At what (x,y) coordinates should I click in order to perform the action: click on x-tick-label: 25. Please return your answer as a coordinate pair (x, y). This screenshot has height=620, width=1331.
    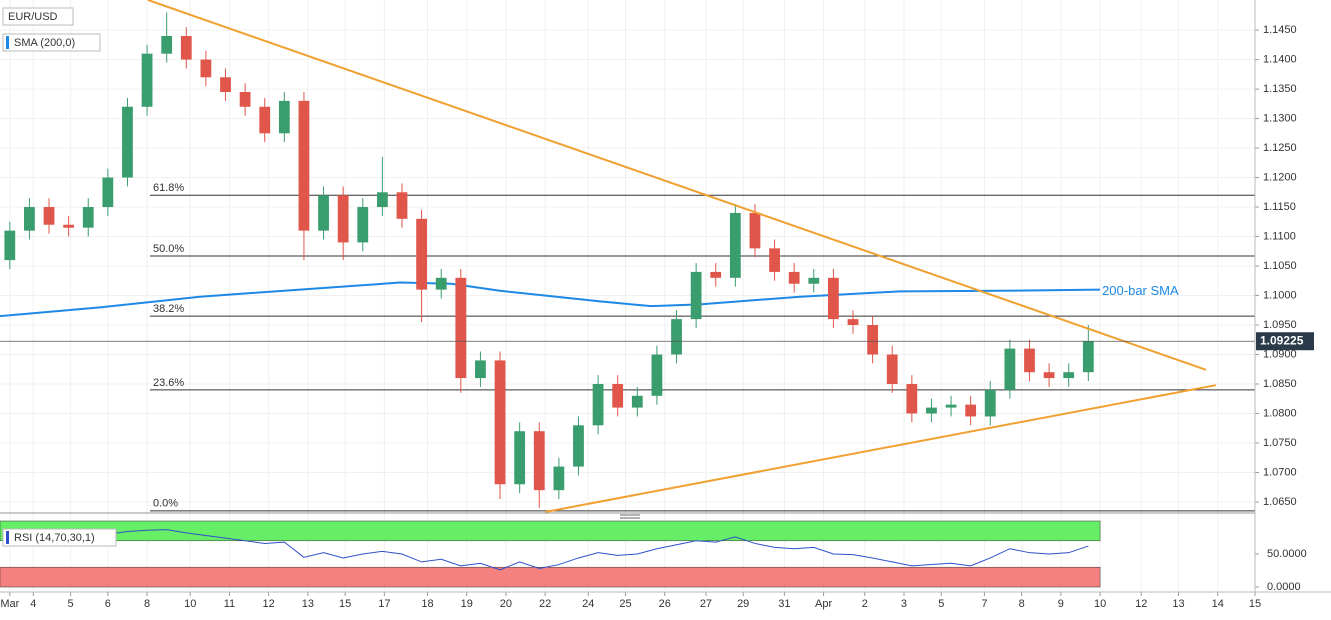
    Looking at the image, I should click on (625, 604).